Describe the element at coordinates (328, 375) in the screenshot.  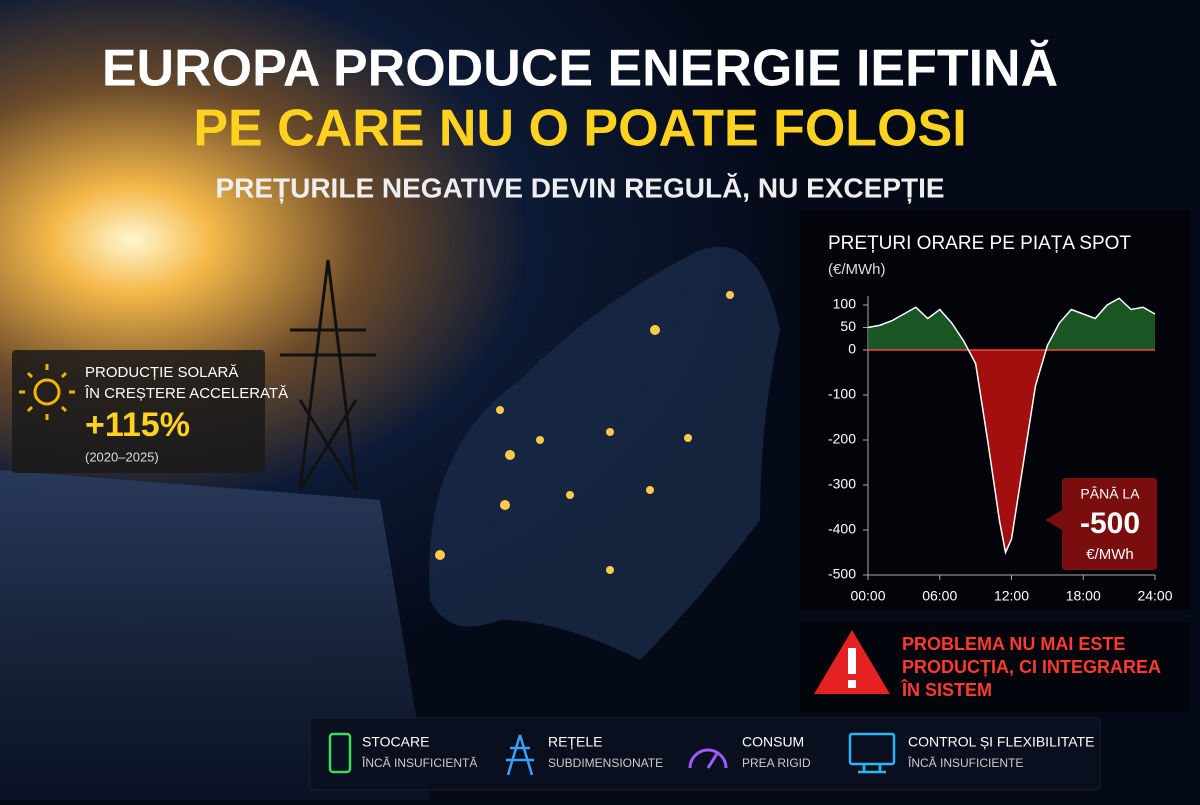
I see `pylon` at that location.